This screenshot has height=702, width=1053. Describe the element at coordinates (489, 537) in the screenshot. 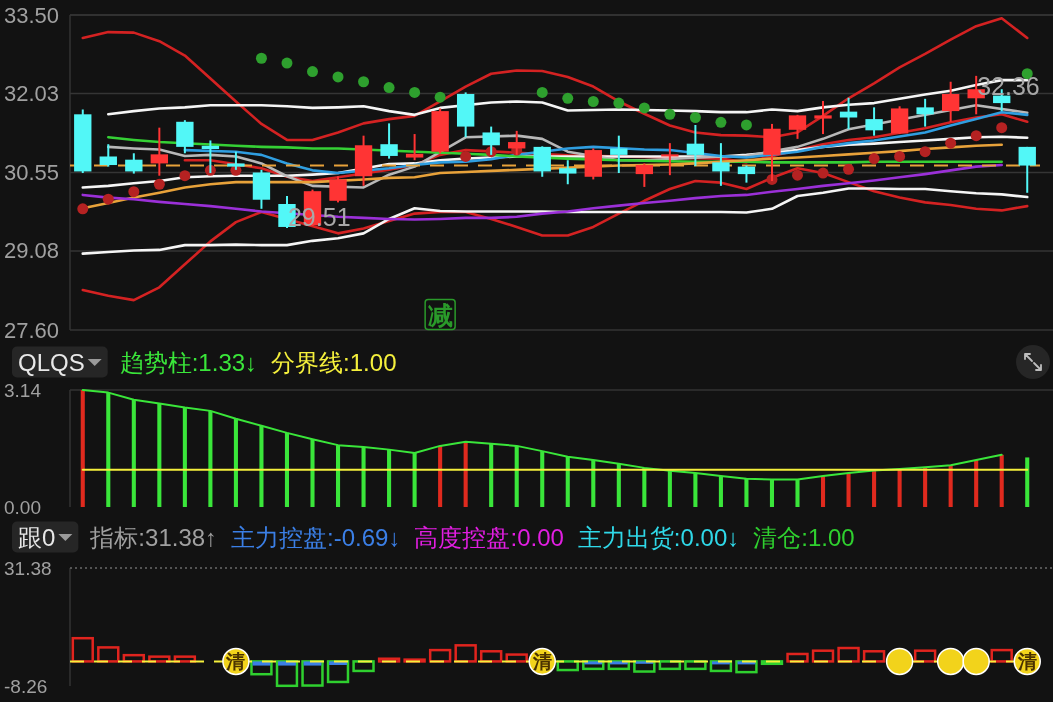

I see `legend-label: 高度控盘:0.00` at that location.